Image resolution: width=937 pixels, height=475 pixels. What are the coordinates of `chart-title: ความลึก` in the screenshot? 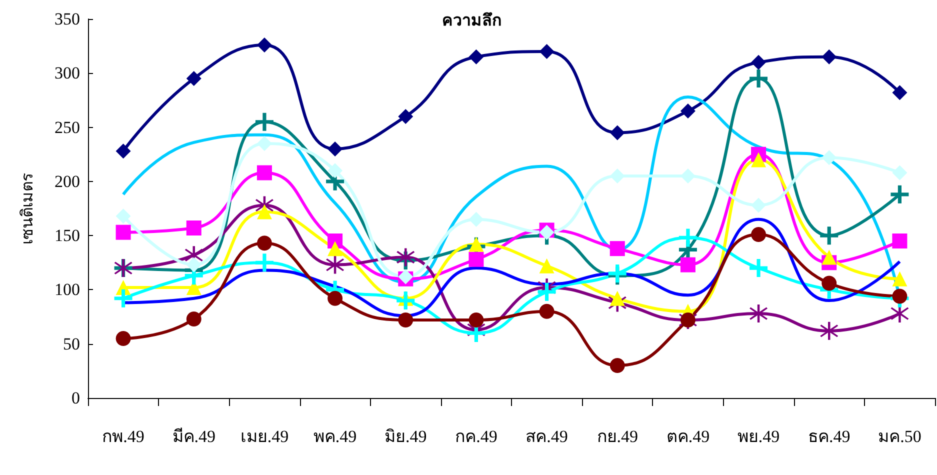 It's located at (472, 21).